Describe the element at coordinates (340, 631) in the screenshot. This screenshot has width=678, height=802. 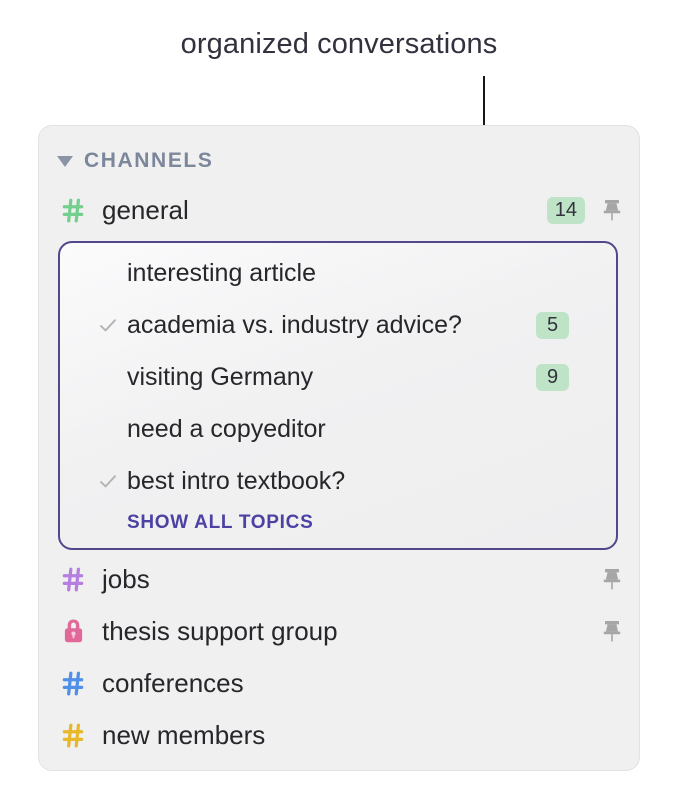
I see `sidebar-item-thesis-support-group: thesis support group` at that location.